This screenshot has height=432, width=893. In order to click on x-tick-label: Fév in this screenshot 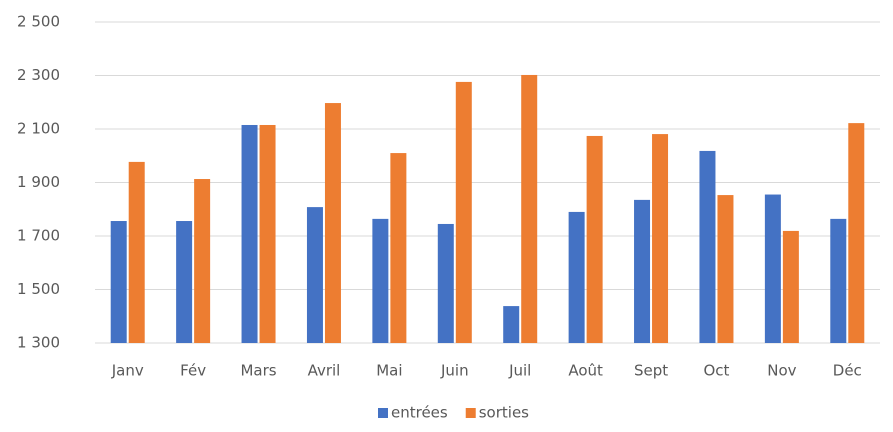, I will do `click(193, 371)`.